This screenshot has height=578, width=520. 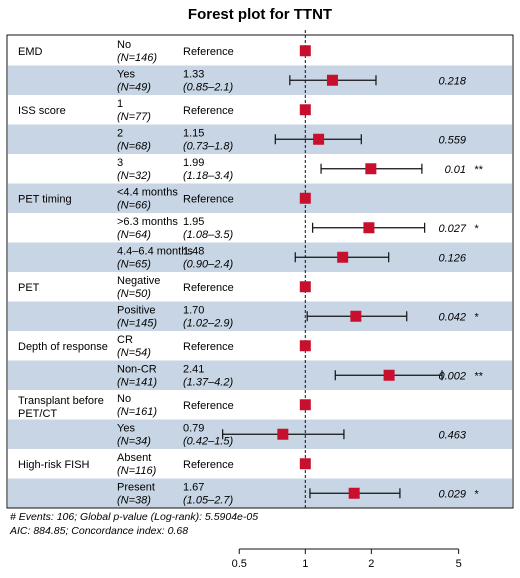 I want to click on n-label: (N=141), so click(x=137, y=382).